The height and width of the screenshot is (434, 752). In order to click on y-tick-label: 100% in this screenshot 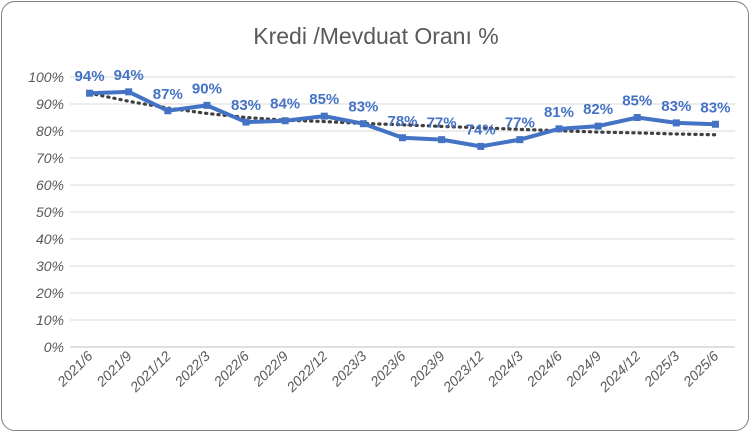, I will do `click(46, 77)`.